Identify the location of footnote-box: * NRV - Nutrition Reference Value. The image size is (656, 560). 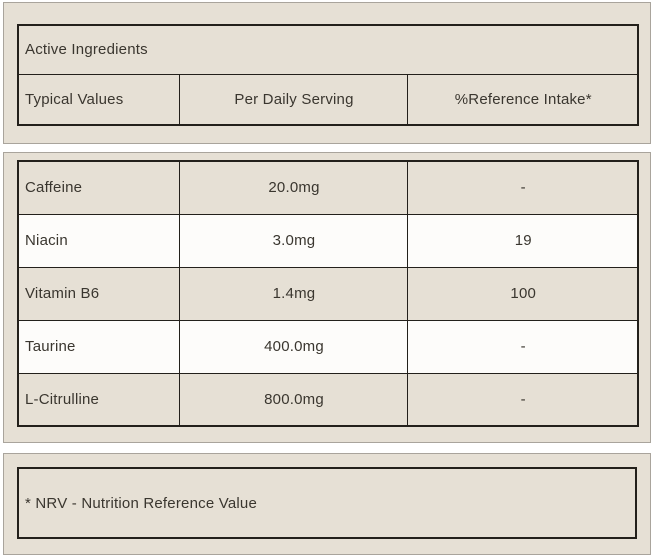
(327, 503).